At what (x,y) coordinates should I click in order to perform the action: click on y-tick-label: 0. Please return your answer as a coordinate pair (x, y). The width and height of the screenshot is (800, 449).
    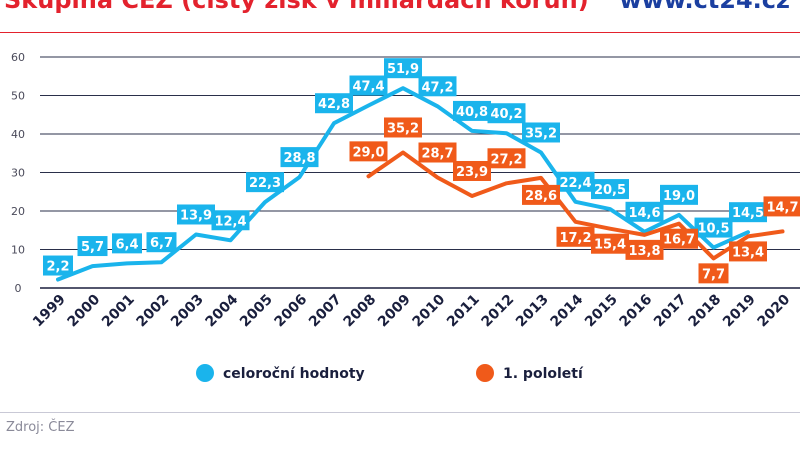
    Looking at the image, I should click on (18, 288).